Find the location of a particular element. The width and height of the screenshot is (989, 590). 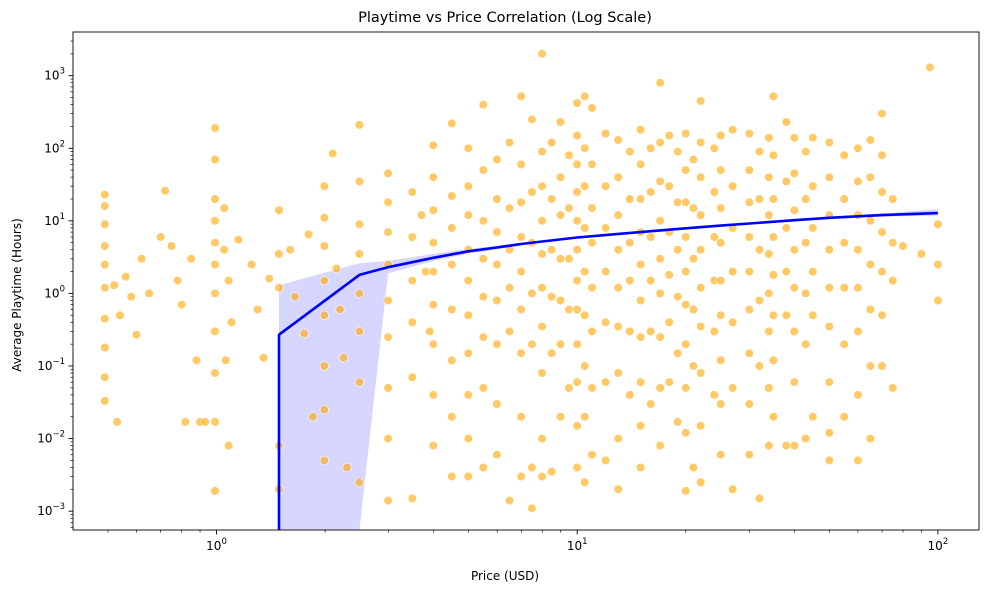

y-tick-label: 10² is located at coordinates (54, 147).